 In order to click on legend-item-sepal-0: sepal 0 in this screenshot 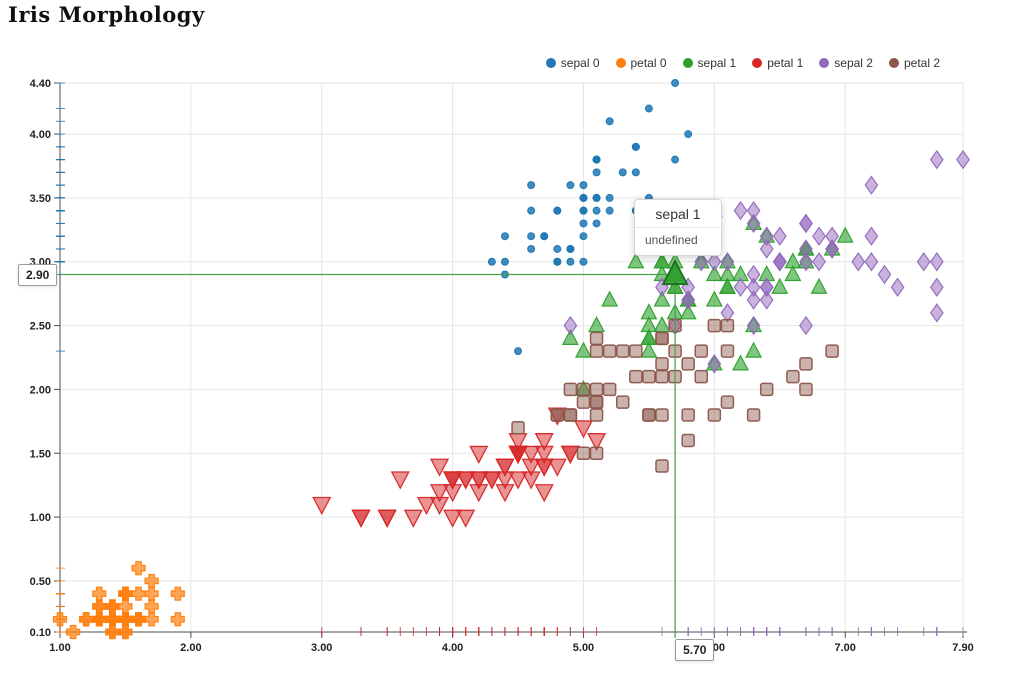, I will do `click(572, 63)`.